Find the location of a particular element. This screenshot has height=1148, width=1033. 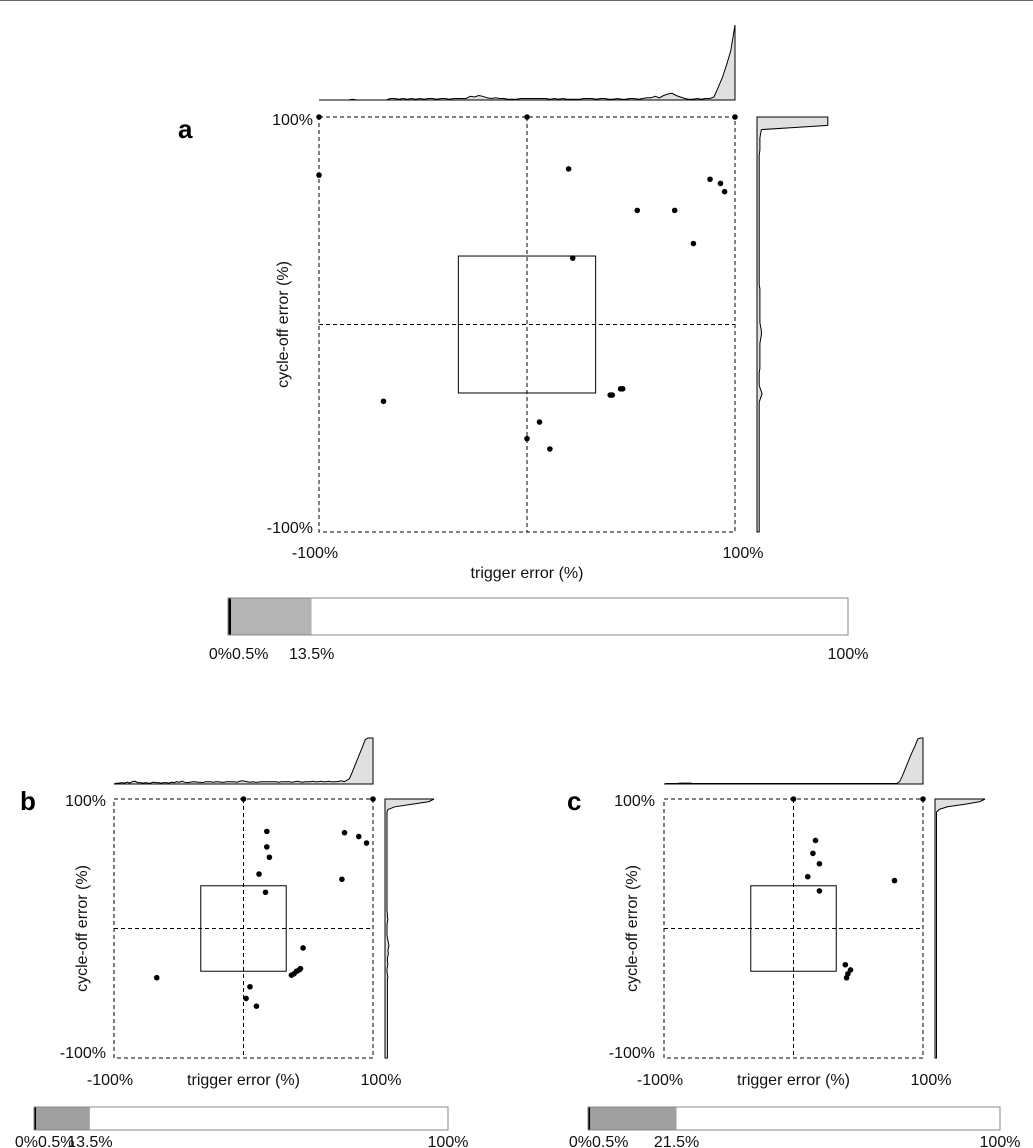

top-rule is located at coordinates (516, 0).